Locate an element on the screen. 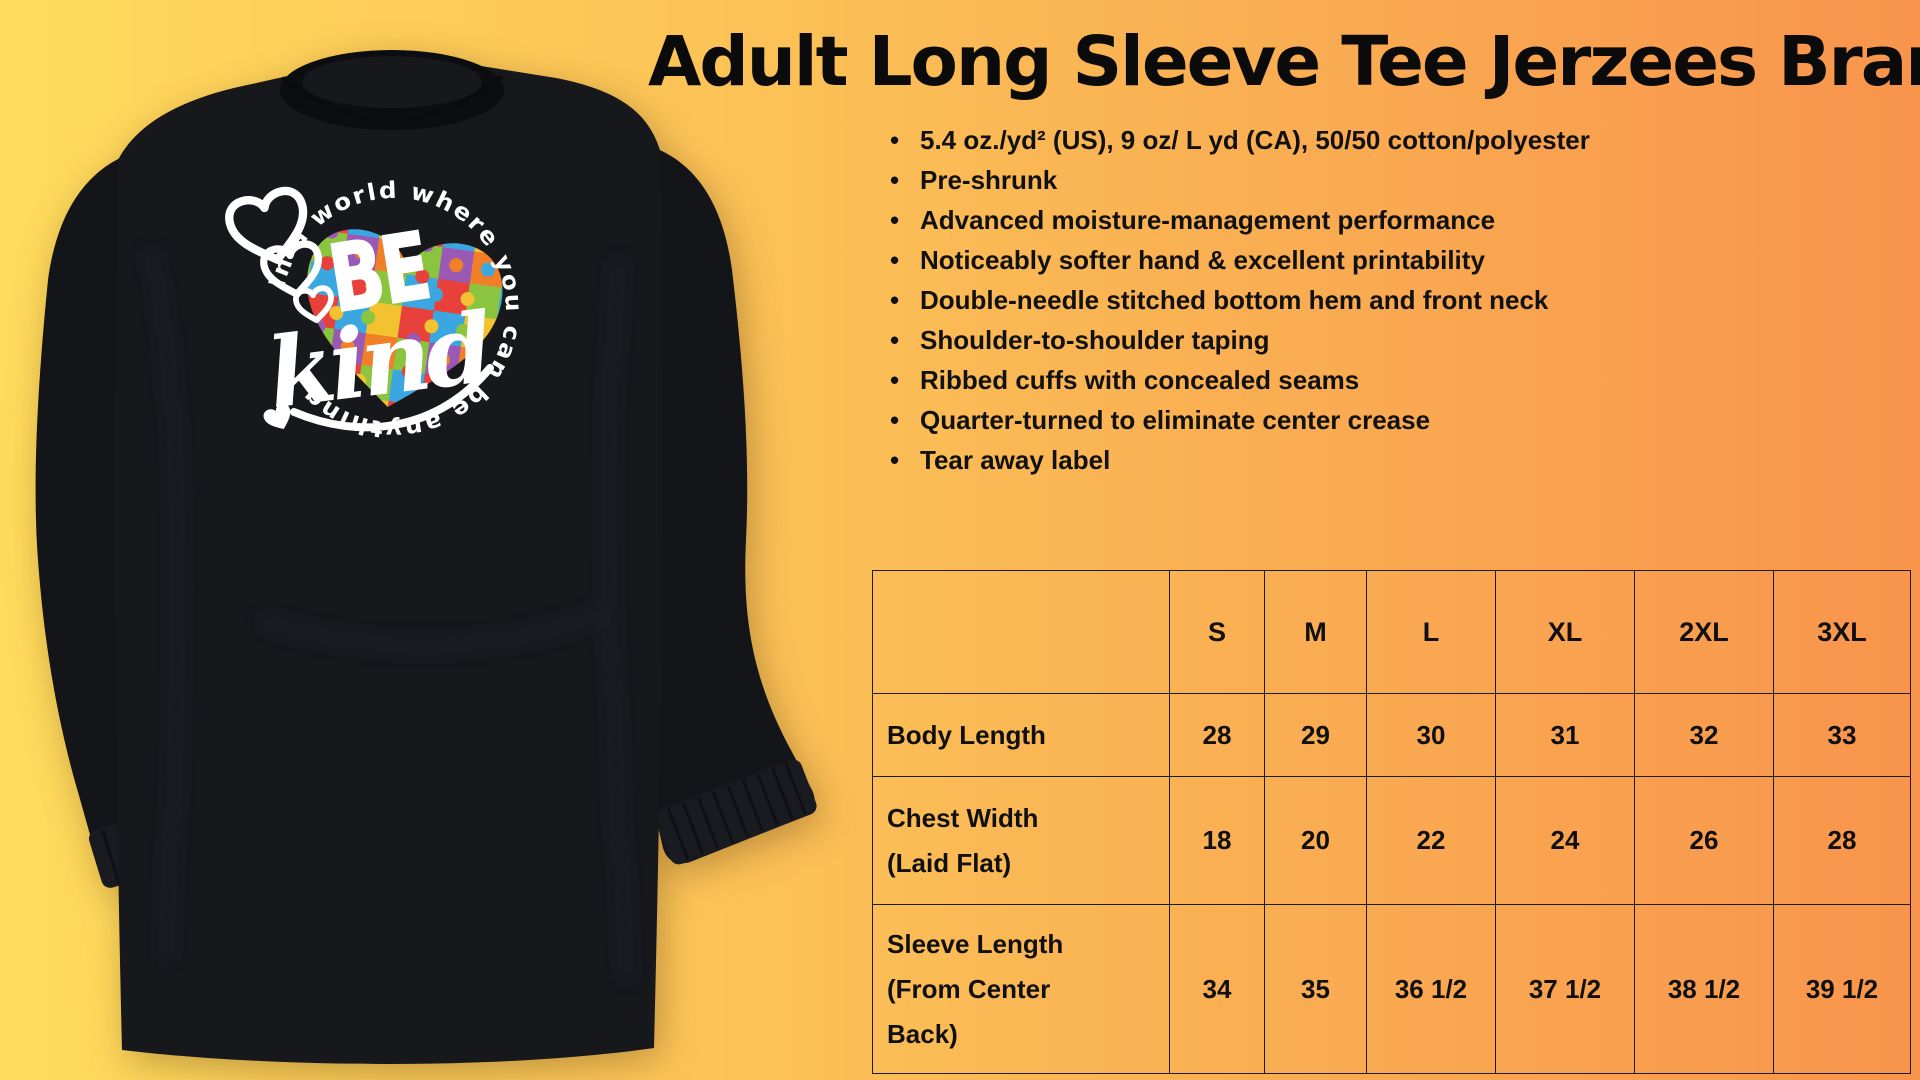 The height and width of the screenshot is (1080, 1920). table-row: Body Length 28 29 30 31 32 33 is located at coordinates (1391, 735).